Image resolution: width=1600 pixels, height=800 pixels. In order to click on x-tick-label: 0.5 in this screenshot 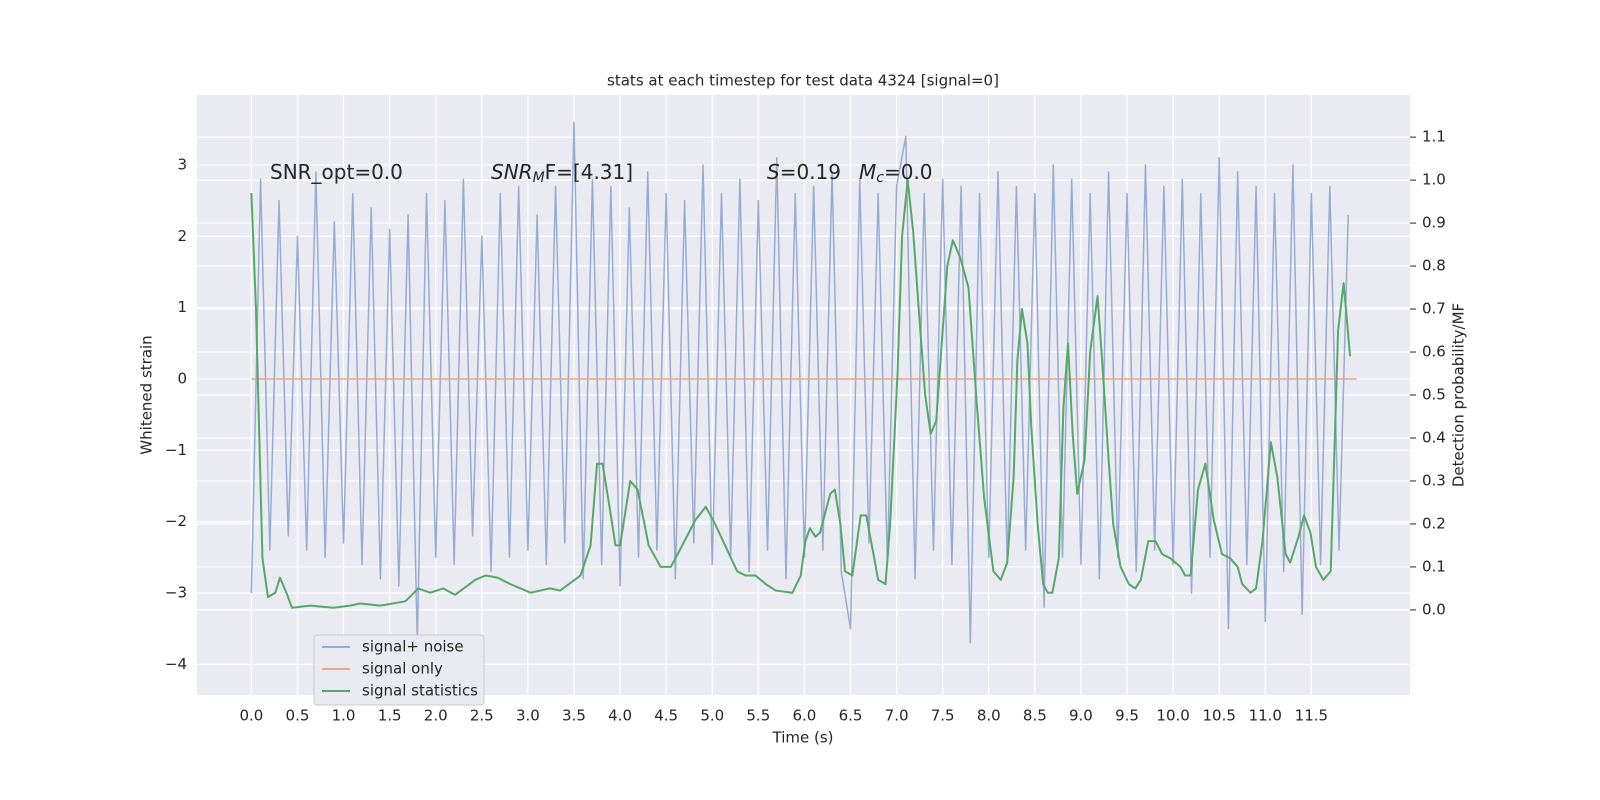, I will do `click(298, 716)`.